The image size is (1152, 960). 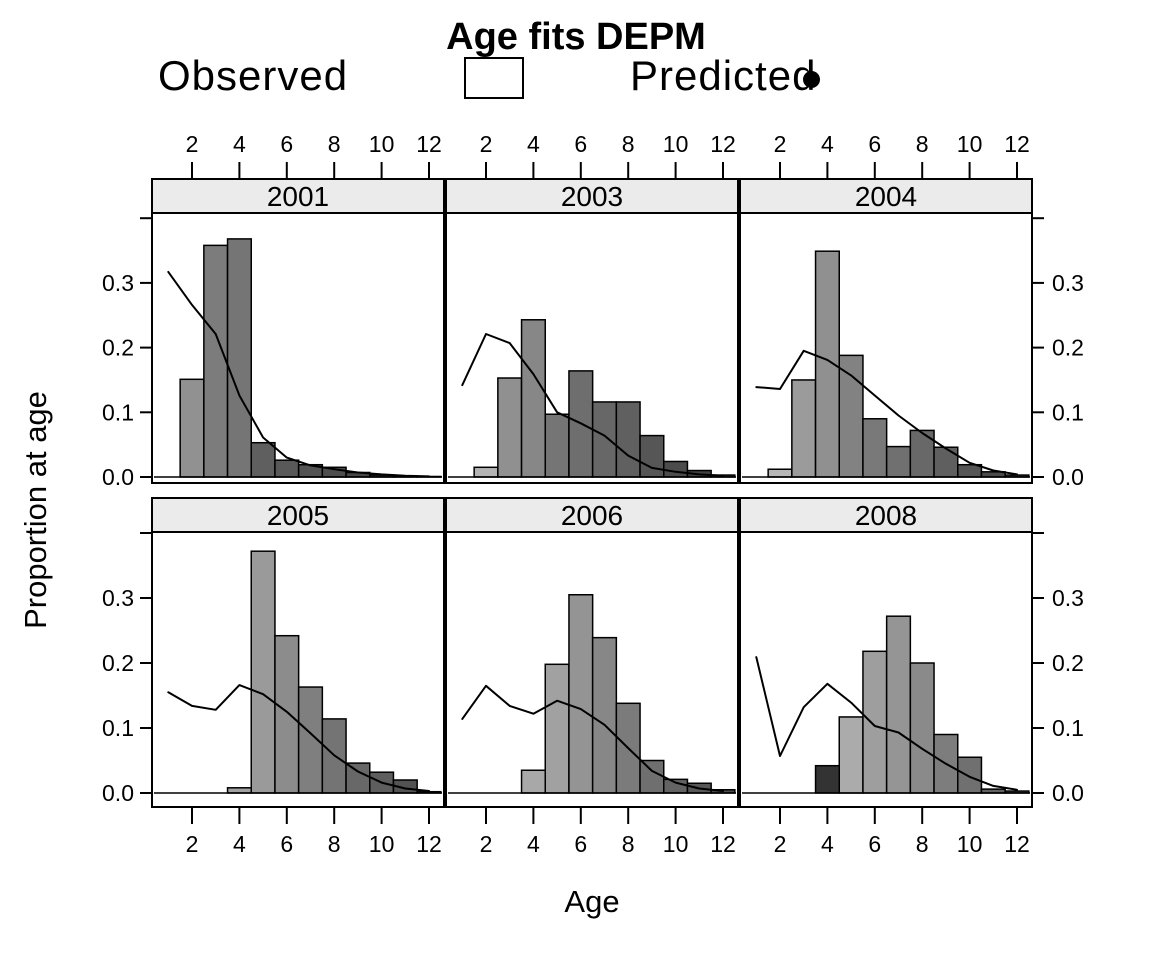 I want to click on strip-label-2004: 2004, so click(x=886, y=196).